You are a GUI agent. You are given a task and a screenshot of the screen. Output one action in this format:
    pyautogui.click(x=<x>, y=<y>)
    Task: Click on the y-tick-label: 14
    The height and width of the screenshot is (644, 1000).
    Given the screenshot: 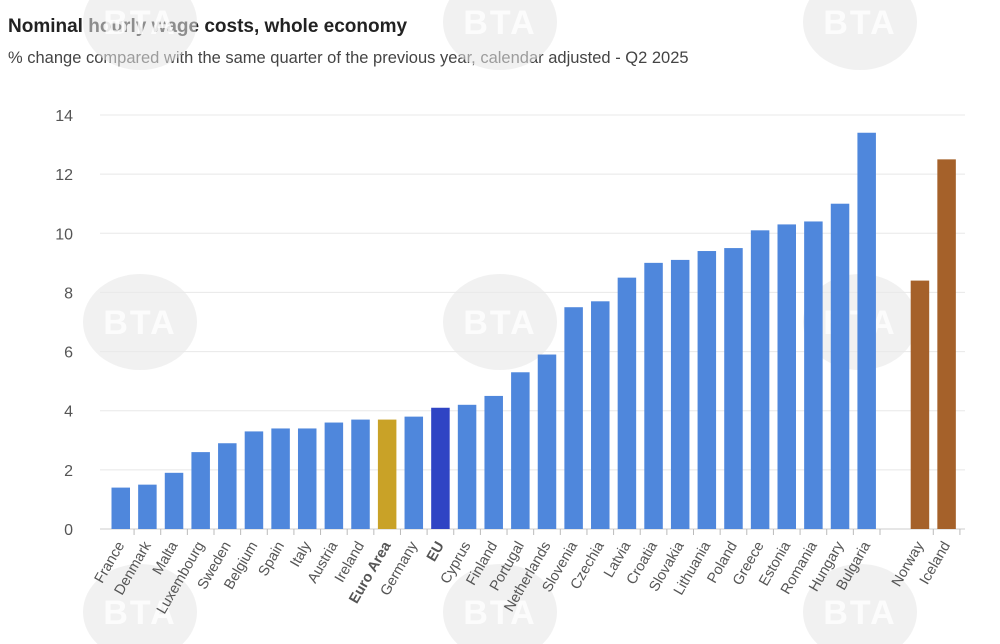 What is the action you would take?
    pyautogui.click(x=64, y=116)
    